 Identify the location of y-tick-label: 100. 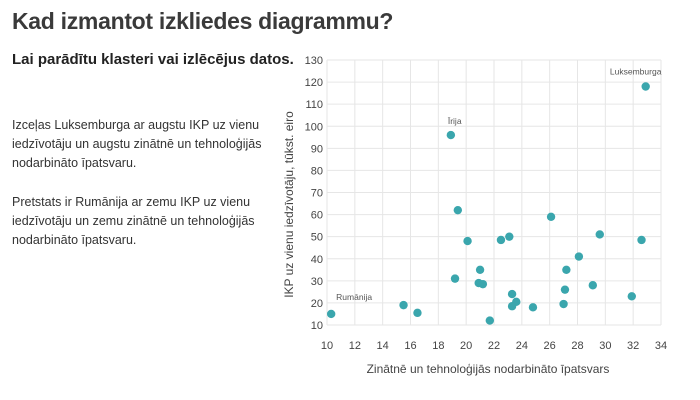
(314, 127).